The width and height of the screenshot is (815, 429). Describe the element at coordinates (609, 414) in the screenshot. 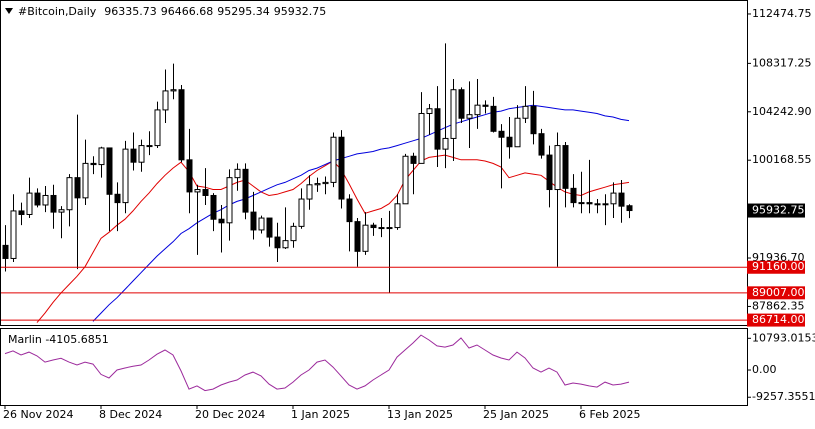

I see `x-tick-label: 6 Feb 2025` at that location.